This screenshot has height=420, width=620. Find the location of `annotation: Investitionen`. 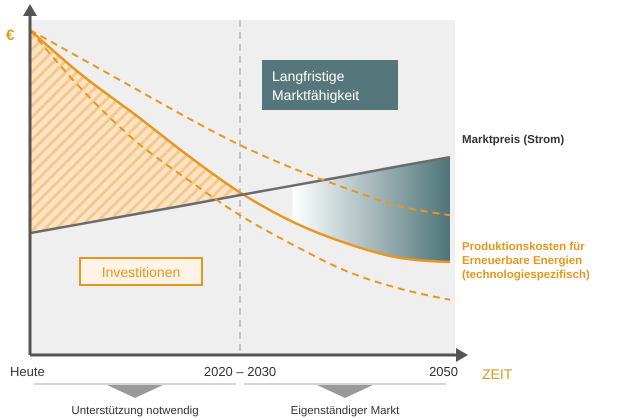

annotation: Investitionen is located at coordinates (141, 272).